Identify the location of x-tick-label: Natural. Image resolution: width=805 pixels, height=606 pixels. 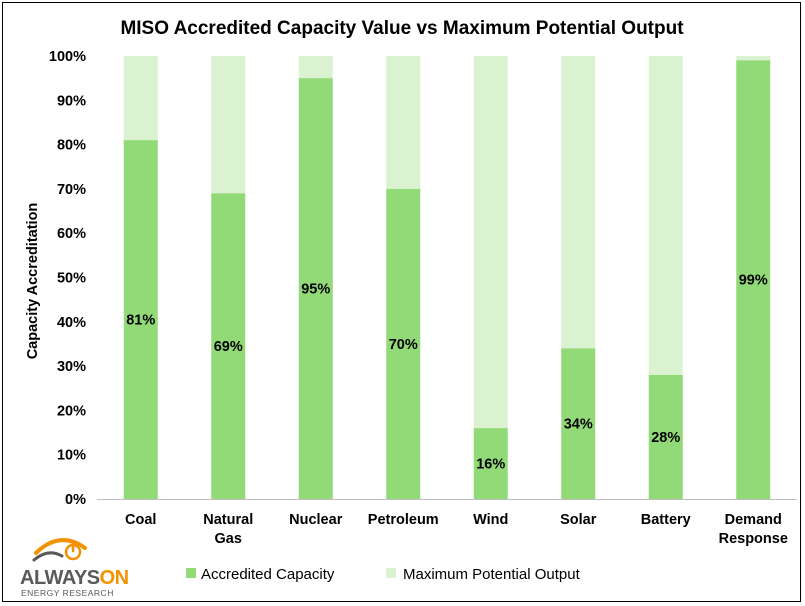
(228, 520).